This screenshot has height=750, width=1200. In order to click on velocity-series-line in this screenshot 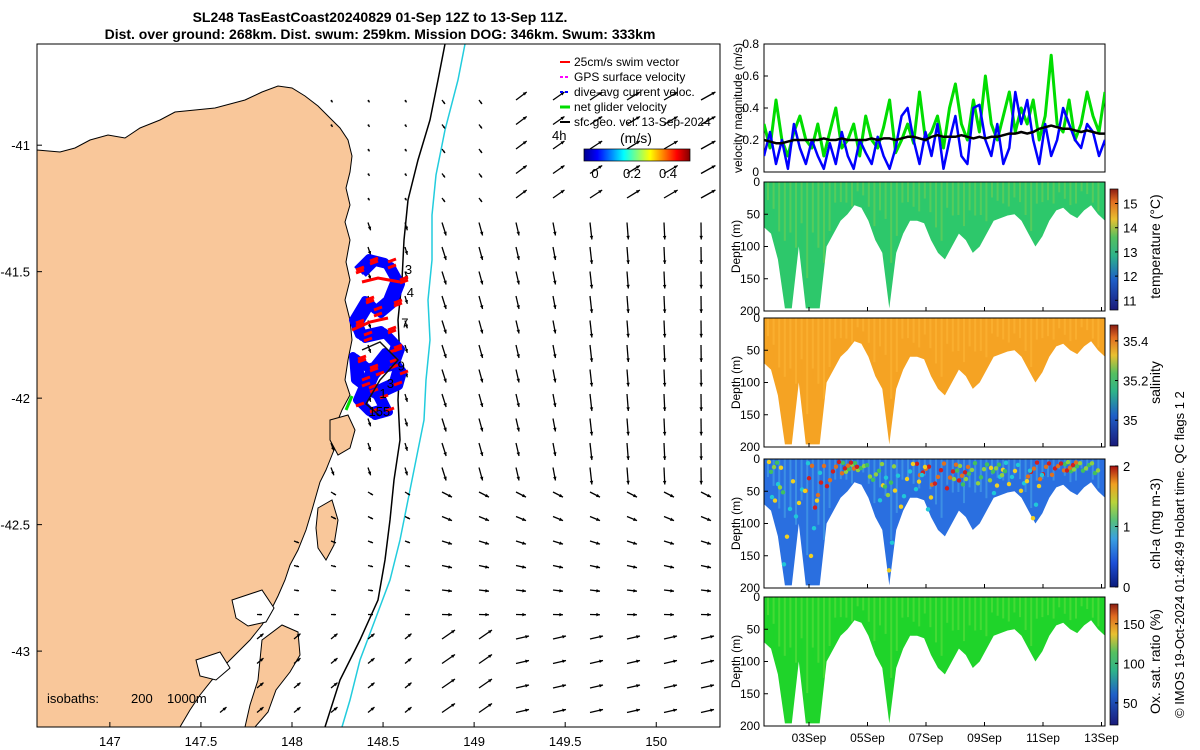, I will do `click(934, 134)`.